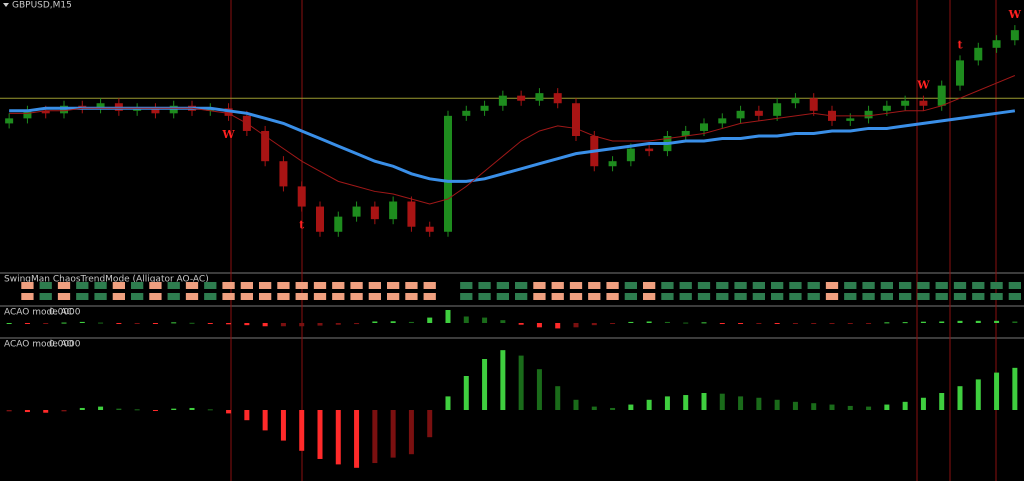 This screenshot has width=1024, height=481. I want to click on panel-readout: 0.0000, so click(65, 313).